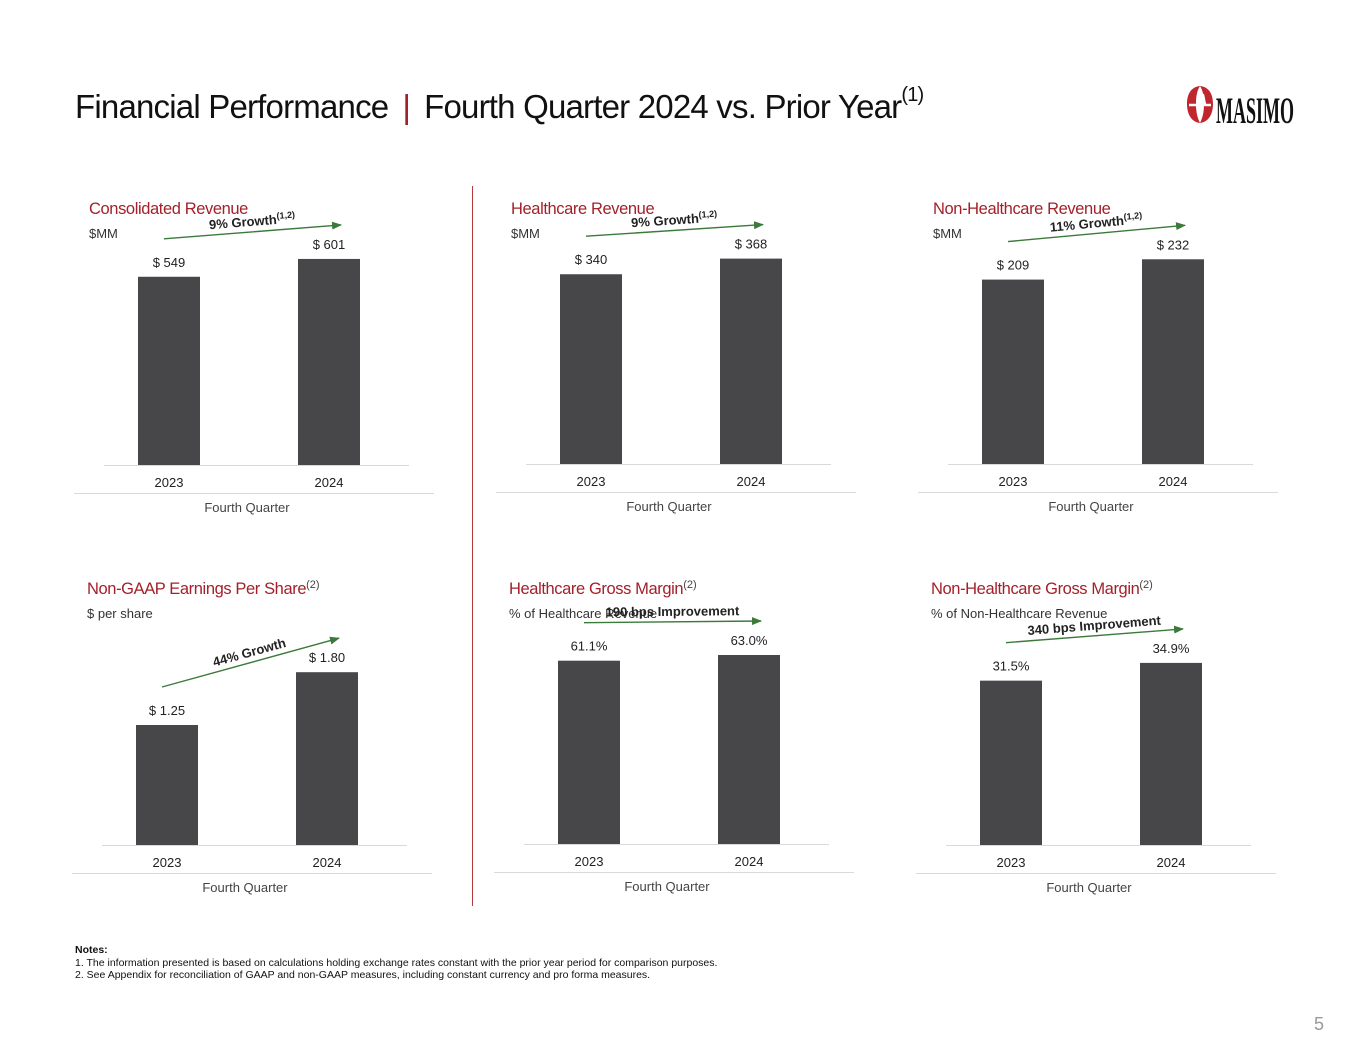 Image resolution: width=1365 pixels, height=1055 pixels. Describe the element at coordinates (1022, 209) in the screenshot. I see `panel-title: Non-Healthcare Revenue` at that location.